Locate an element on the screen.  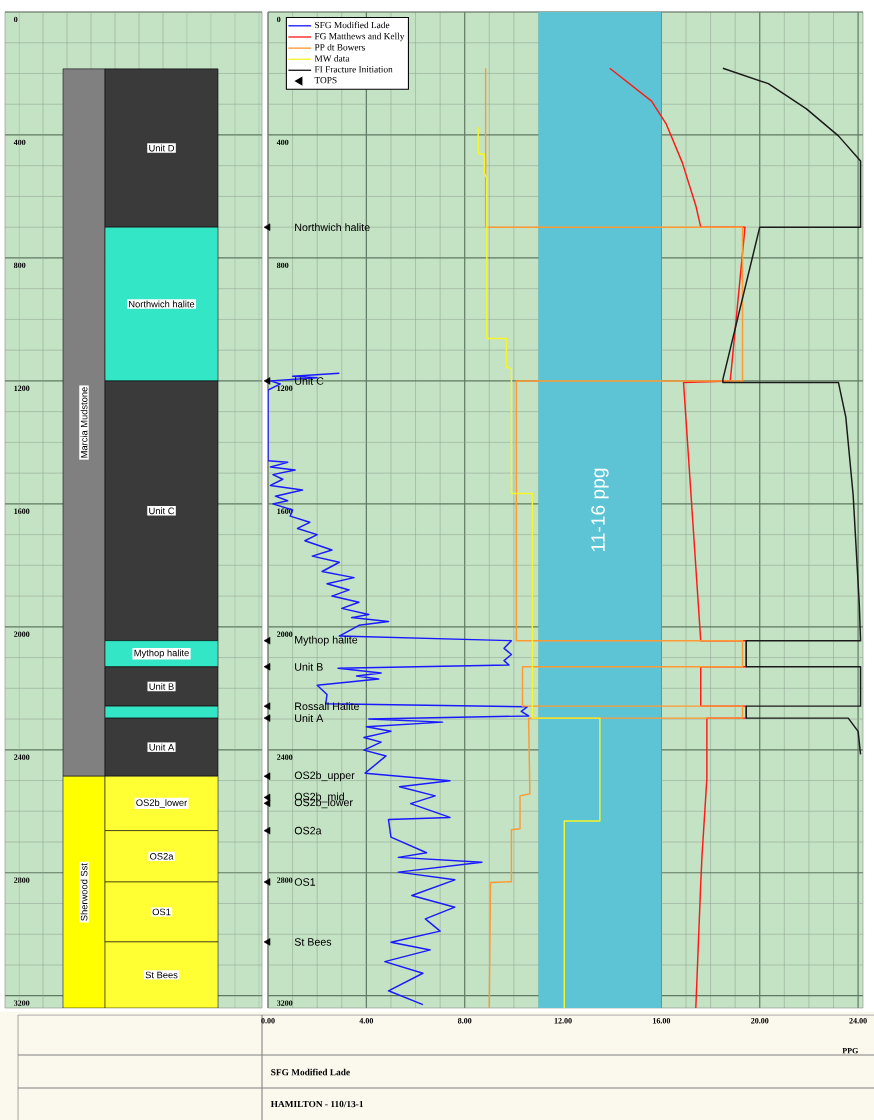
series-label: Unit C is located at coordinates (162, 511).